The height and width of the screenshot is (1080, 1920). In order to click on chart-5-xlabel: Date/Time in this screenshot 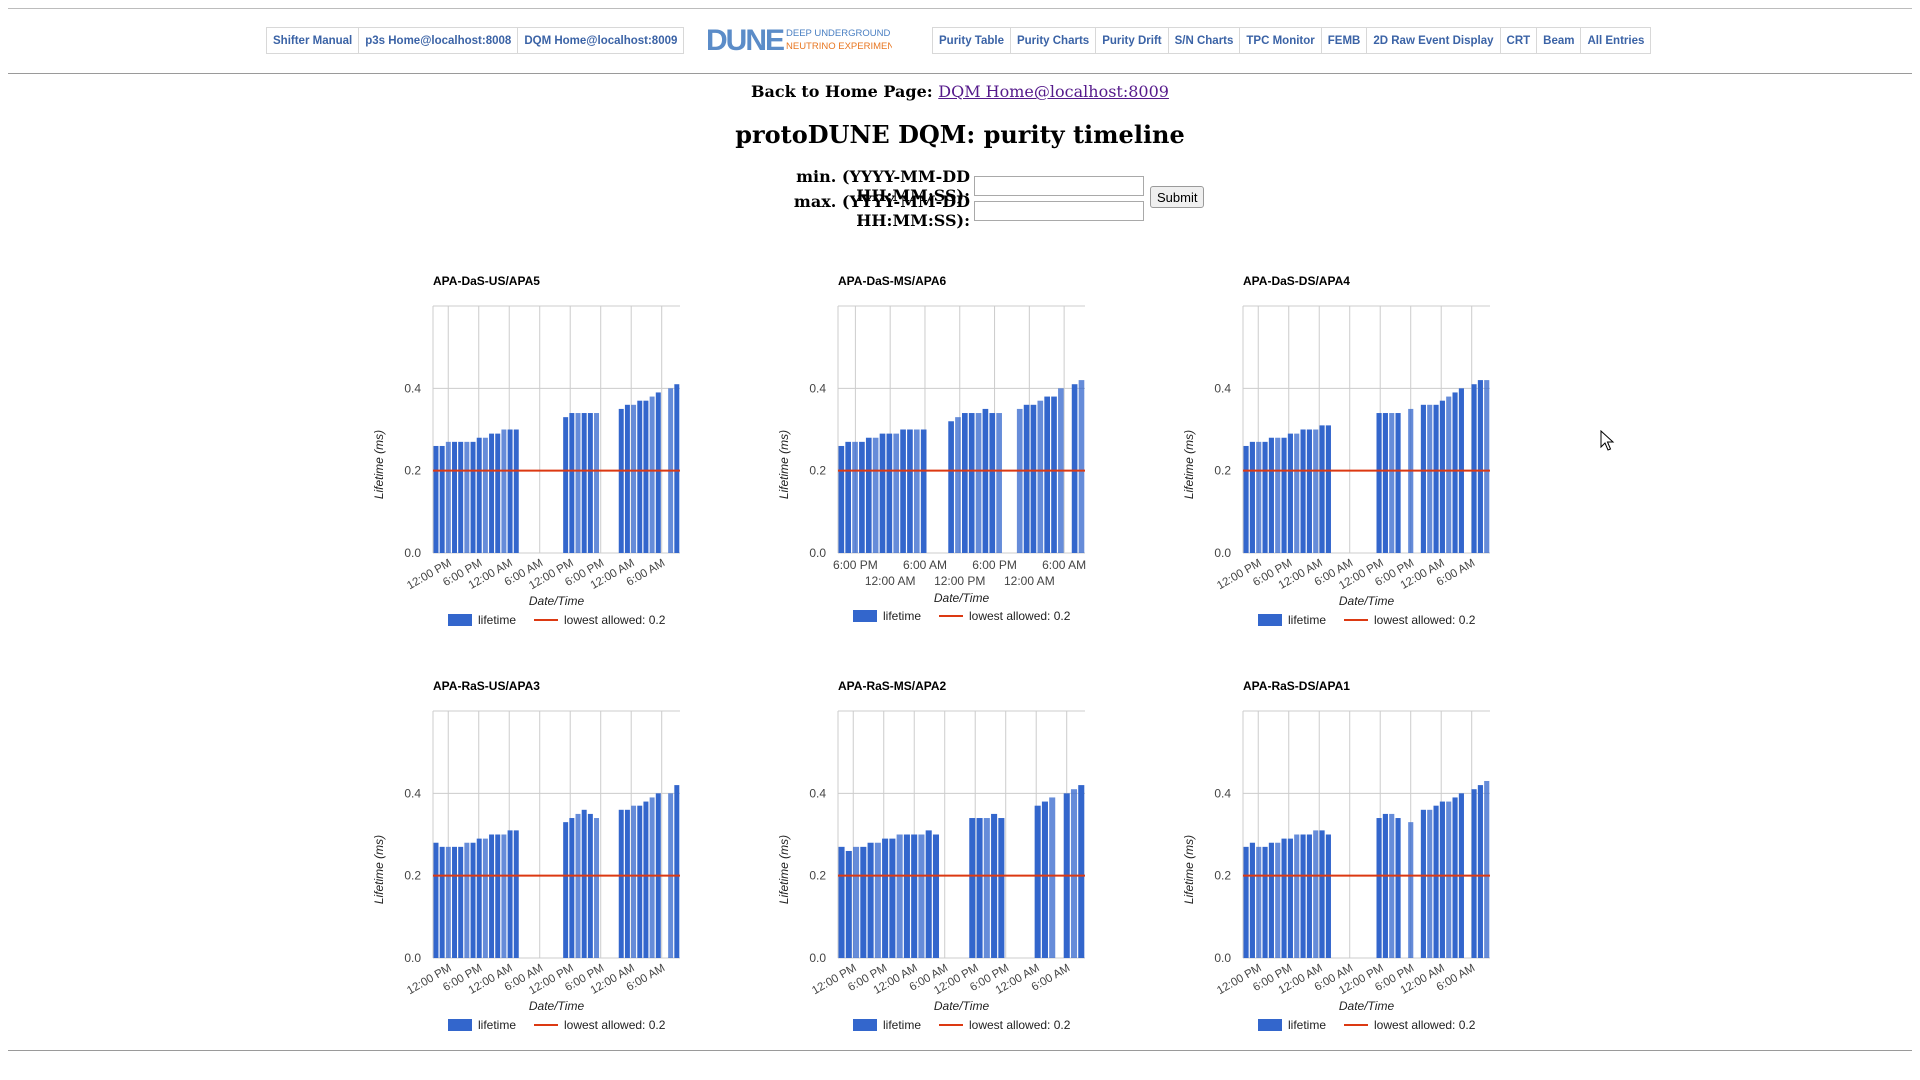, I will do `click(1367, 1006)`.